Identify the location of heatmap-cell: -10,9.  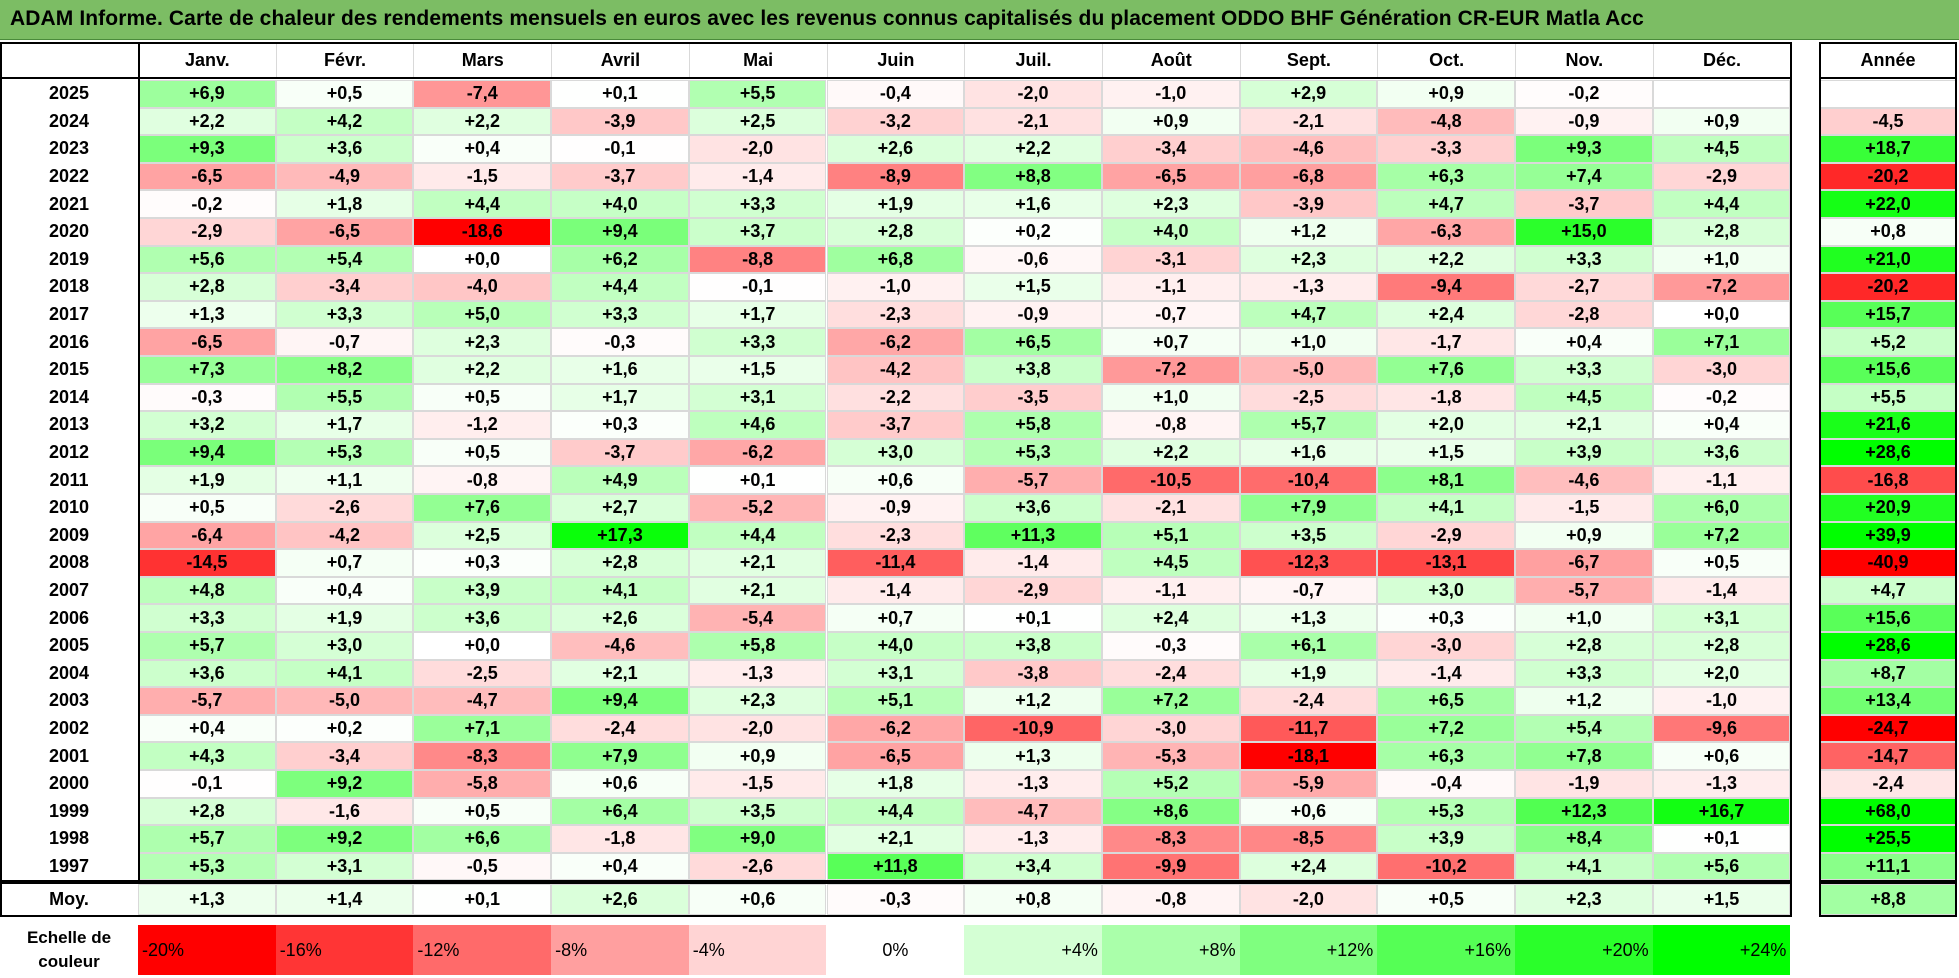
(1033, 728).